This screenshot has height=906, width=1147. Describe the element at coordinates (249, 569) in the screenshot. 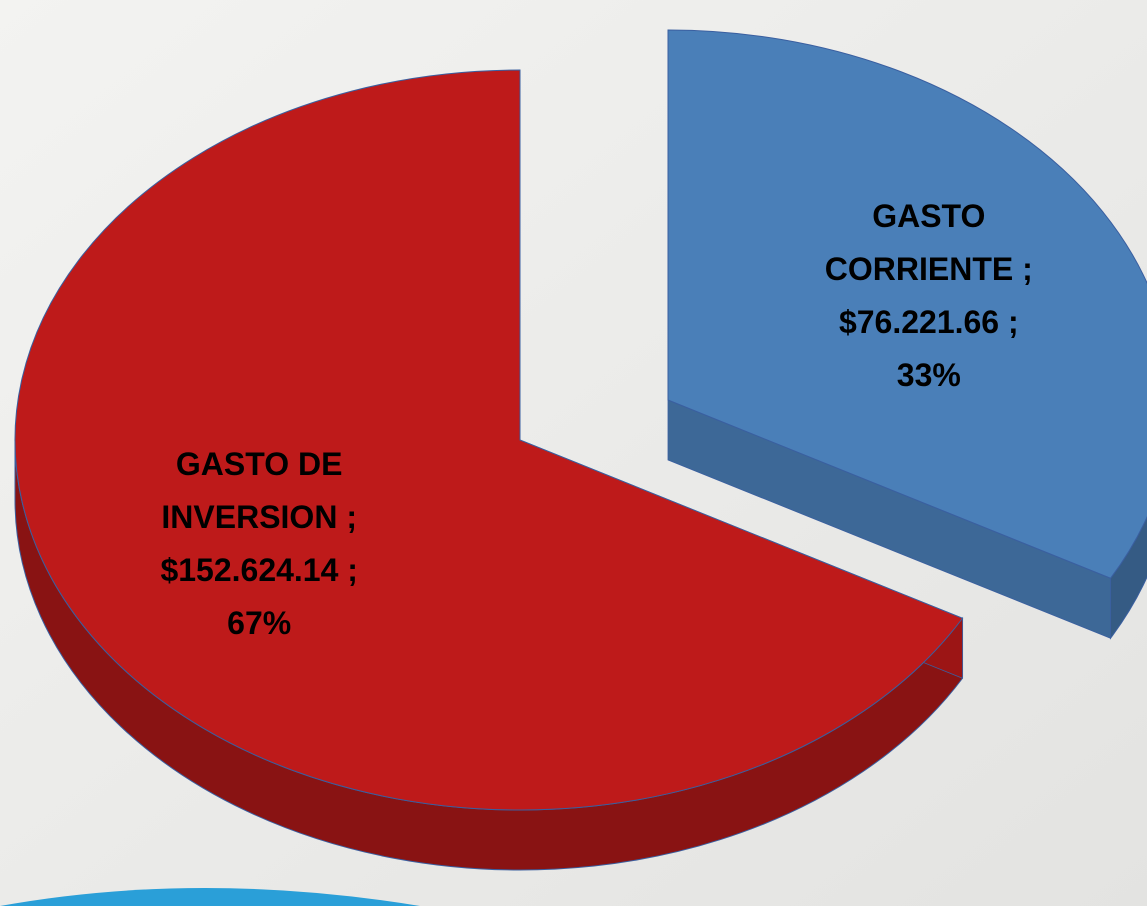

I see `amount-label: $152.624.14` at that location.